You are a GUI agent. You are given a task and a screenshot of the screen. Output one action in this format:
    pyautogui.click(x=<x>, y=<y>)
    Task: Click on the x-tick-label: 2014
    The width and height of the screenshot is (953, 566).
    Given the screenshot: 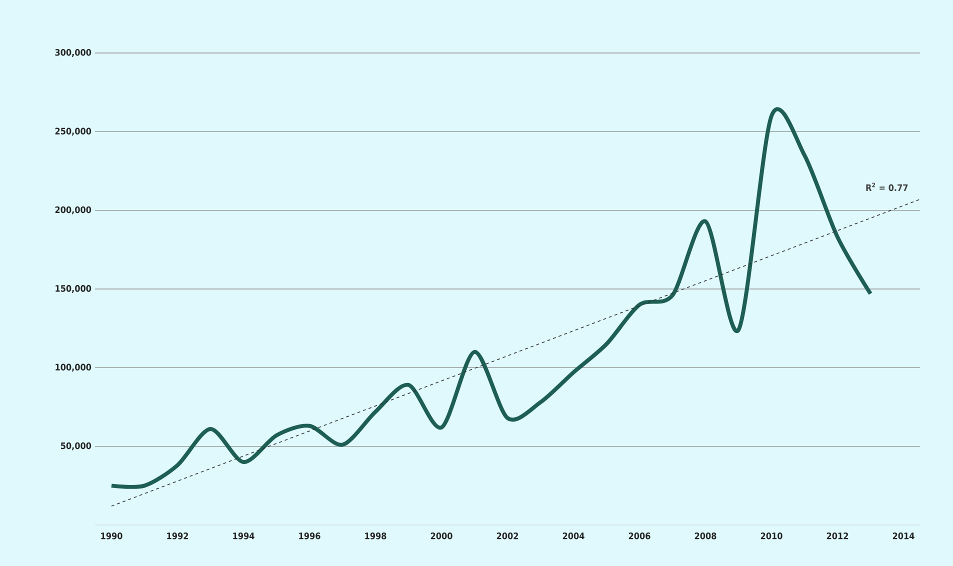 What is the action you would take?
    pyautogui.click(x=903, y=536)
    